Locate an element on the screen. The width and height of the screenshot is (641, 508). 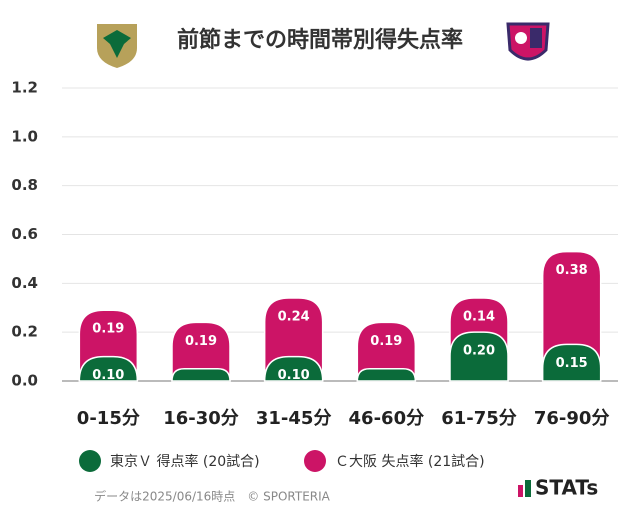
value-label: 0.38 is located at coordinates (572, 270).